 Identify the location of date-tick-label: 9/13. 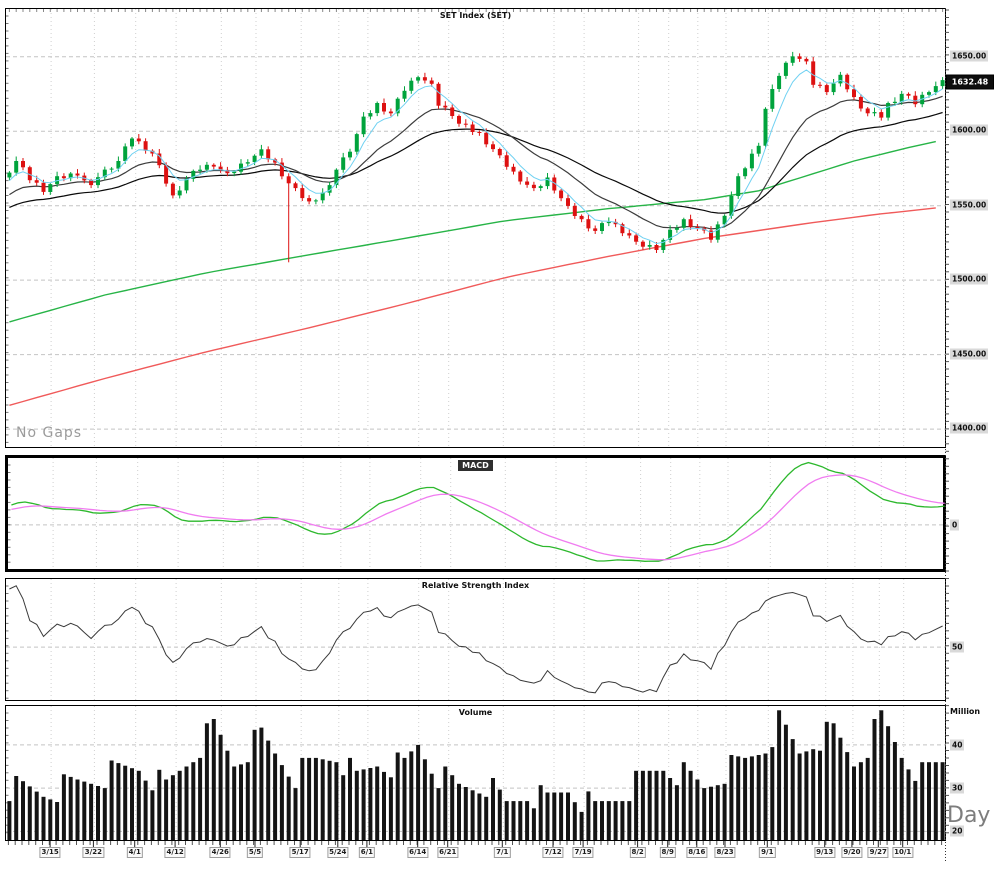
(825, 852).